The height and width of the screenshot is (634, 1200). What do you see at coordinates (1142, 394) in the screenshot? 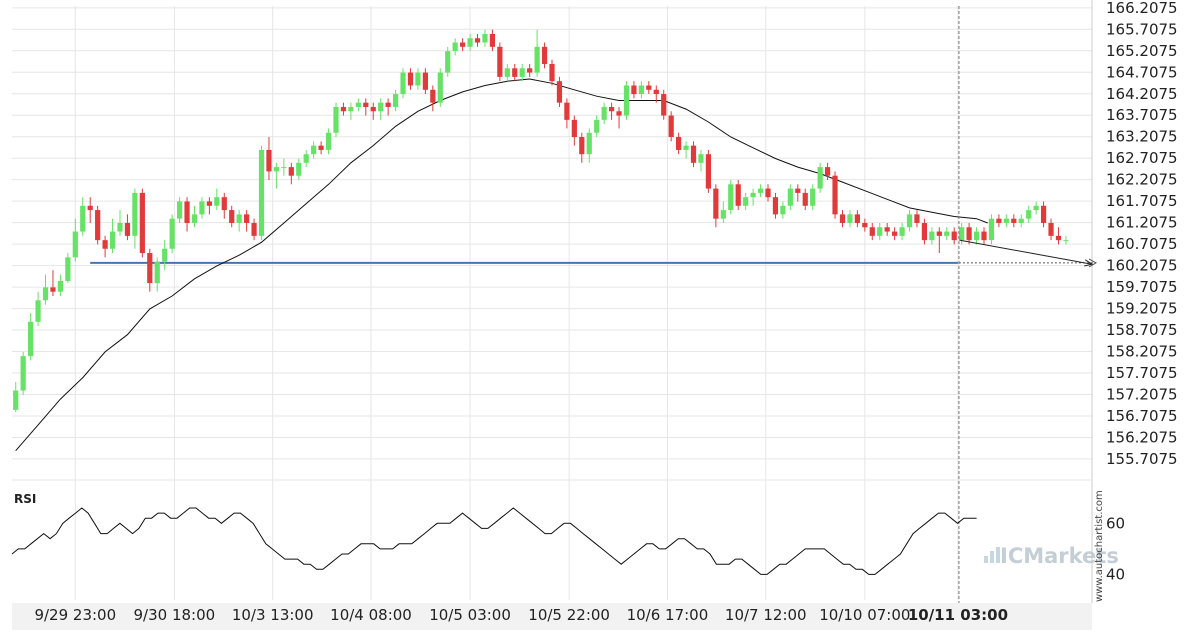
I see `price-tick-label: 157.2075` at bounding box center [1142, 394].